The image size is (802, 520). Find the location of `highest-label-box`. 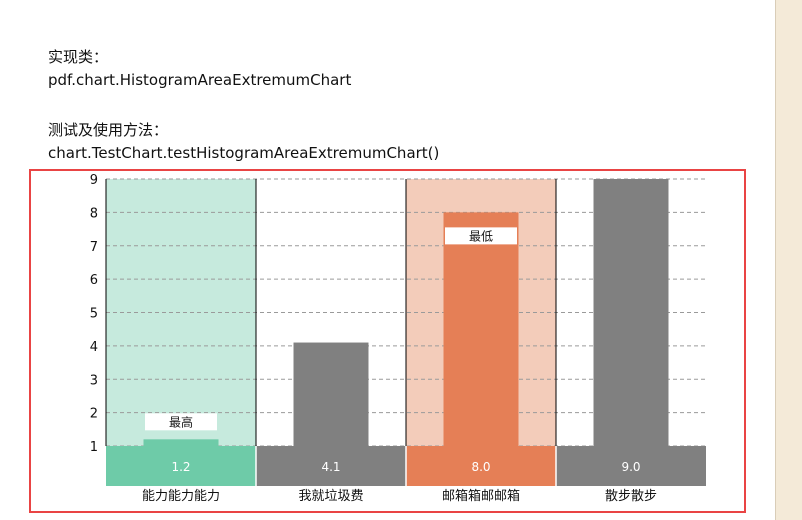

highest-label-box is located at coordinates (181, 422).